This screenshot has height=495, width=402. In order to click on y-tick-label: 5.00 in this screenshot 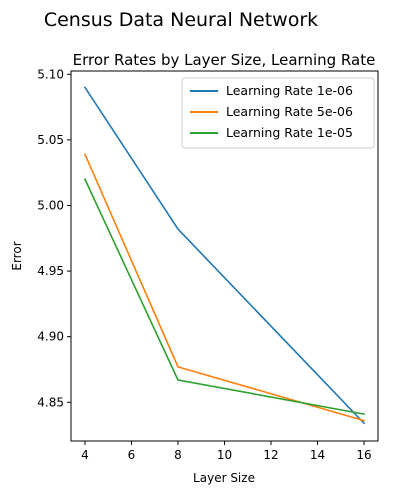, I will do `click(50, 205)`.